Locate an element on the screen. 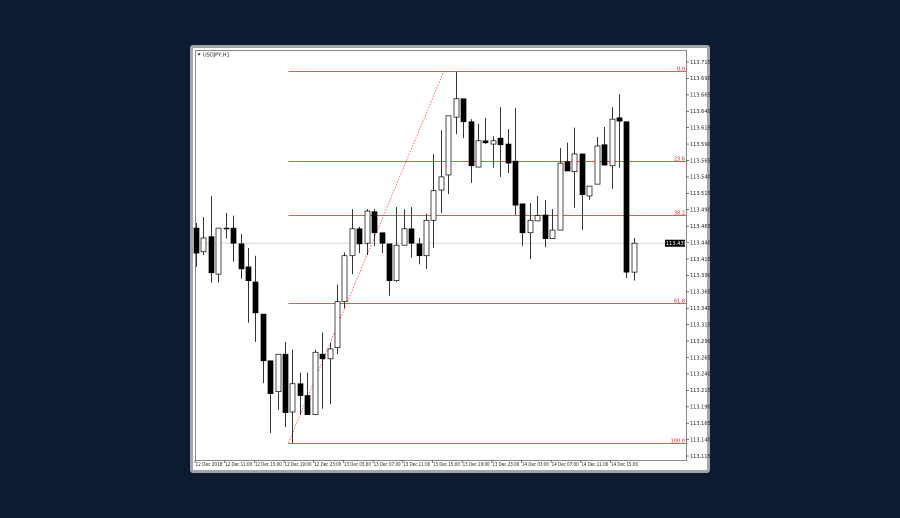 Image resolution: width=900 pixels, height=518 pixels. price-tick-label: 113.640 is located at coordinates (700, 112).